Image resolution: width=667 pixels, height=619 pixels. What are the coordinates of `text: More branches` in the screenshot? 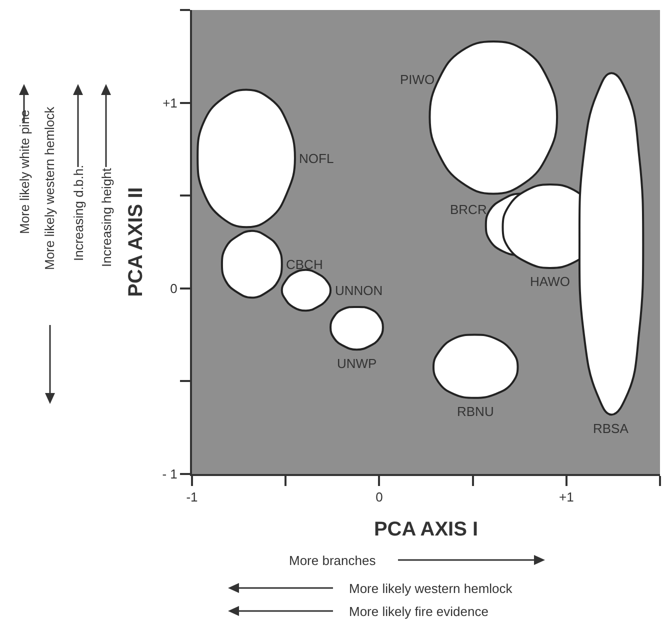 It's located at (332, 560).